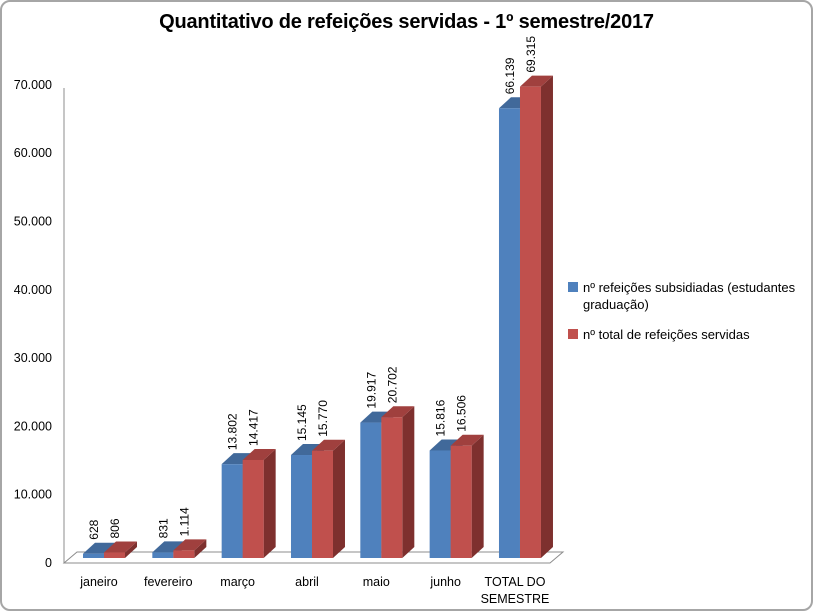 The image size is (813, 611). Describe the element at coordinates (33, 222) in the screenshot. I see `y-tick-label: 50.000` at that location.